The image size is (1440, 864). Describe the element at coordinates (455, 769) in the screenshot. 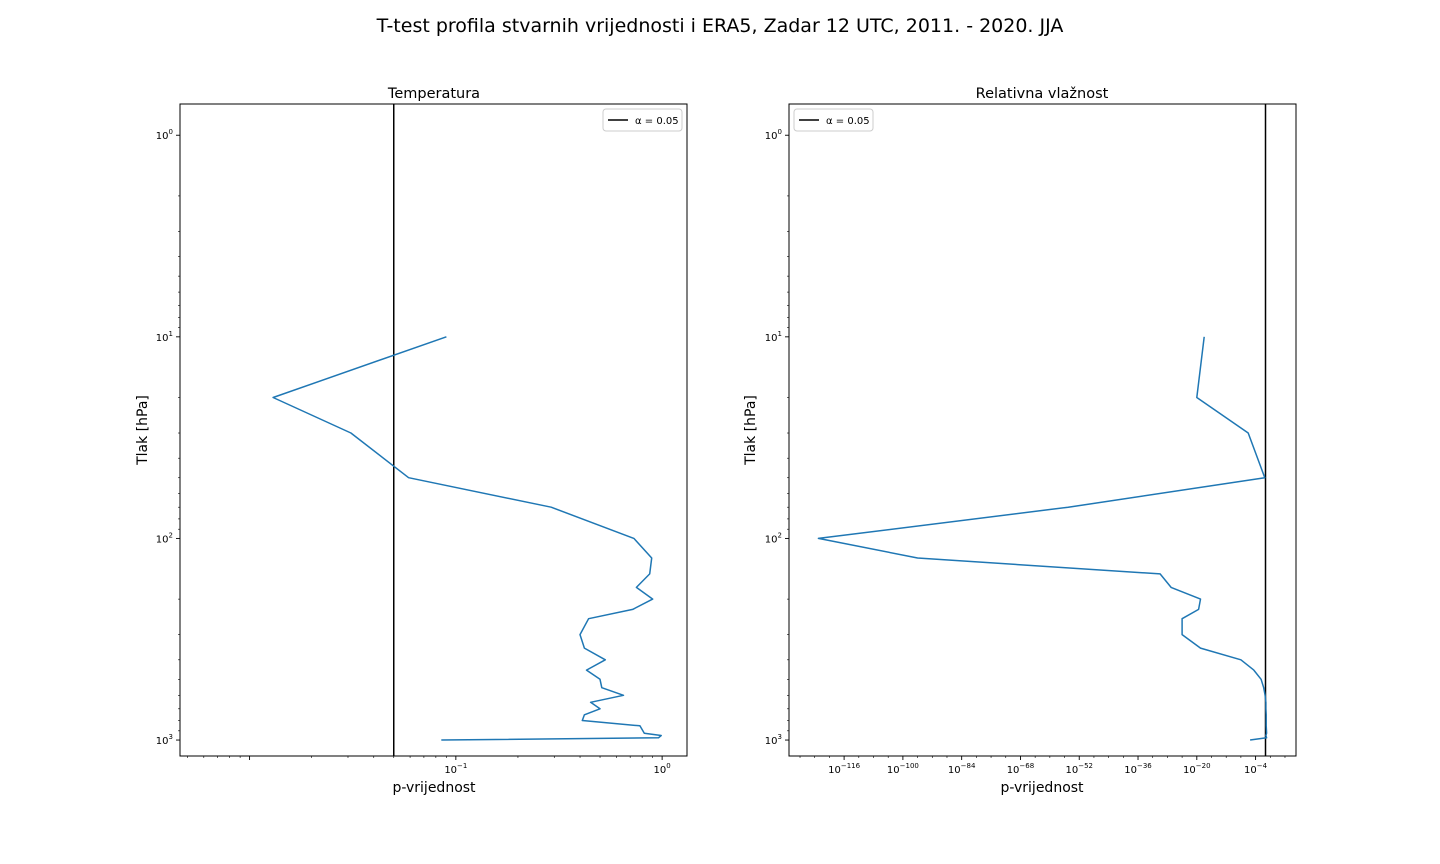

I see `temperature-x-tick-label: 10⁻¹` at that location.